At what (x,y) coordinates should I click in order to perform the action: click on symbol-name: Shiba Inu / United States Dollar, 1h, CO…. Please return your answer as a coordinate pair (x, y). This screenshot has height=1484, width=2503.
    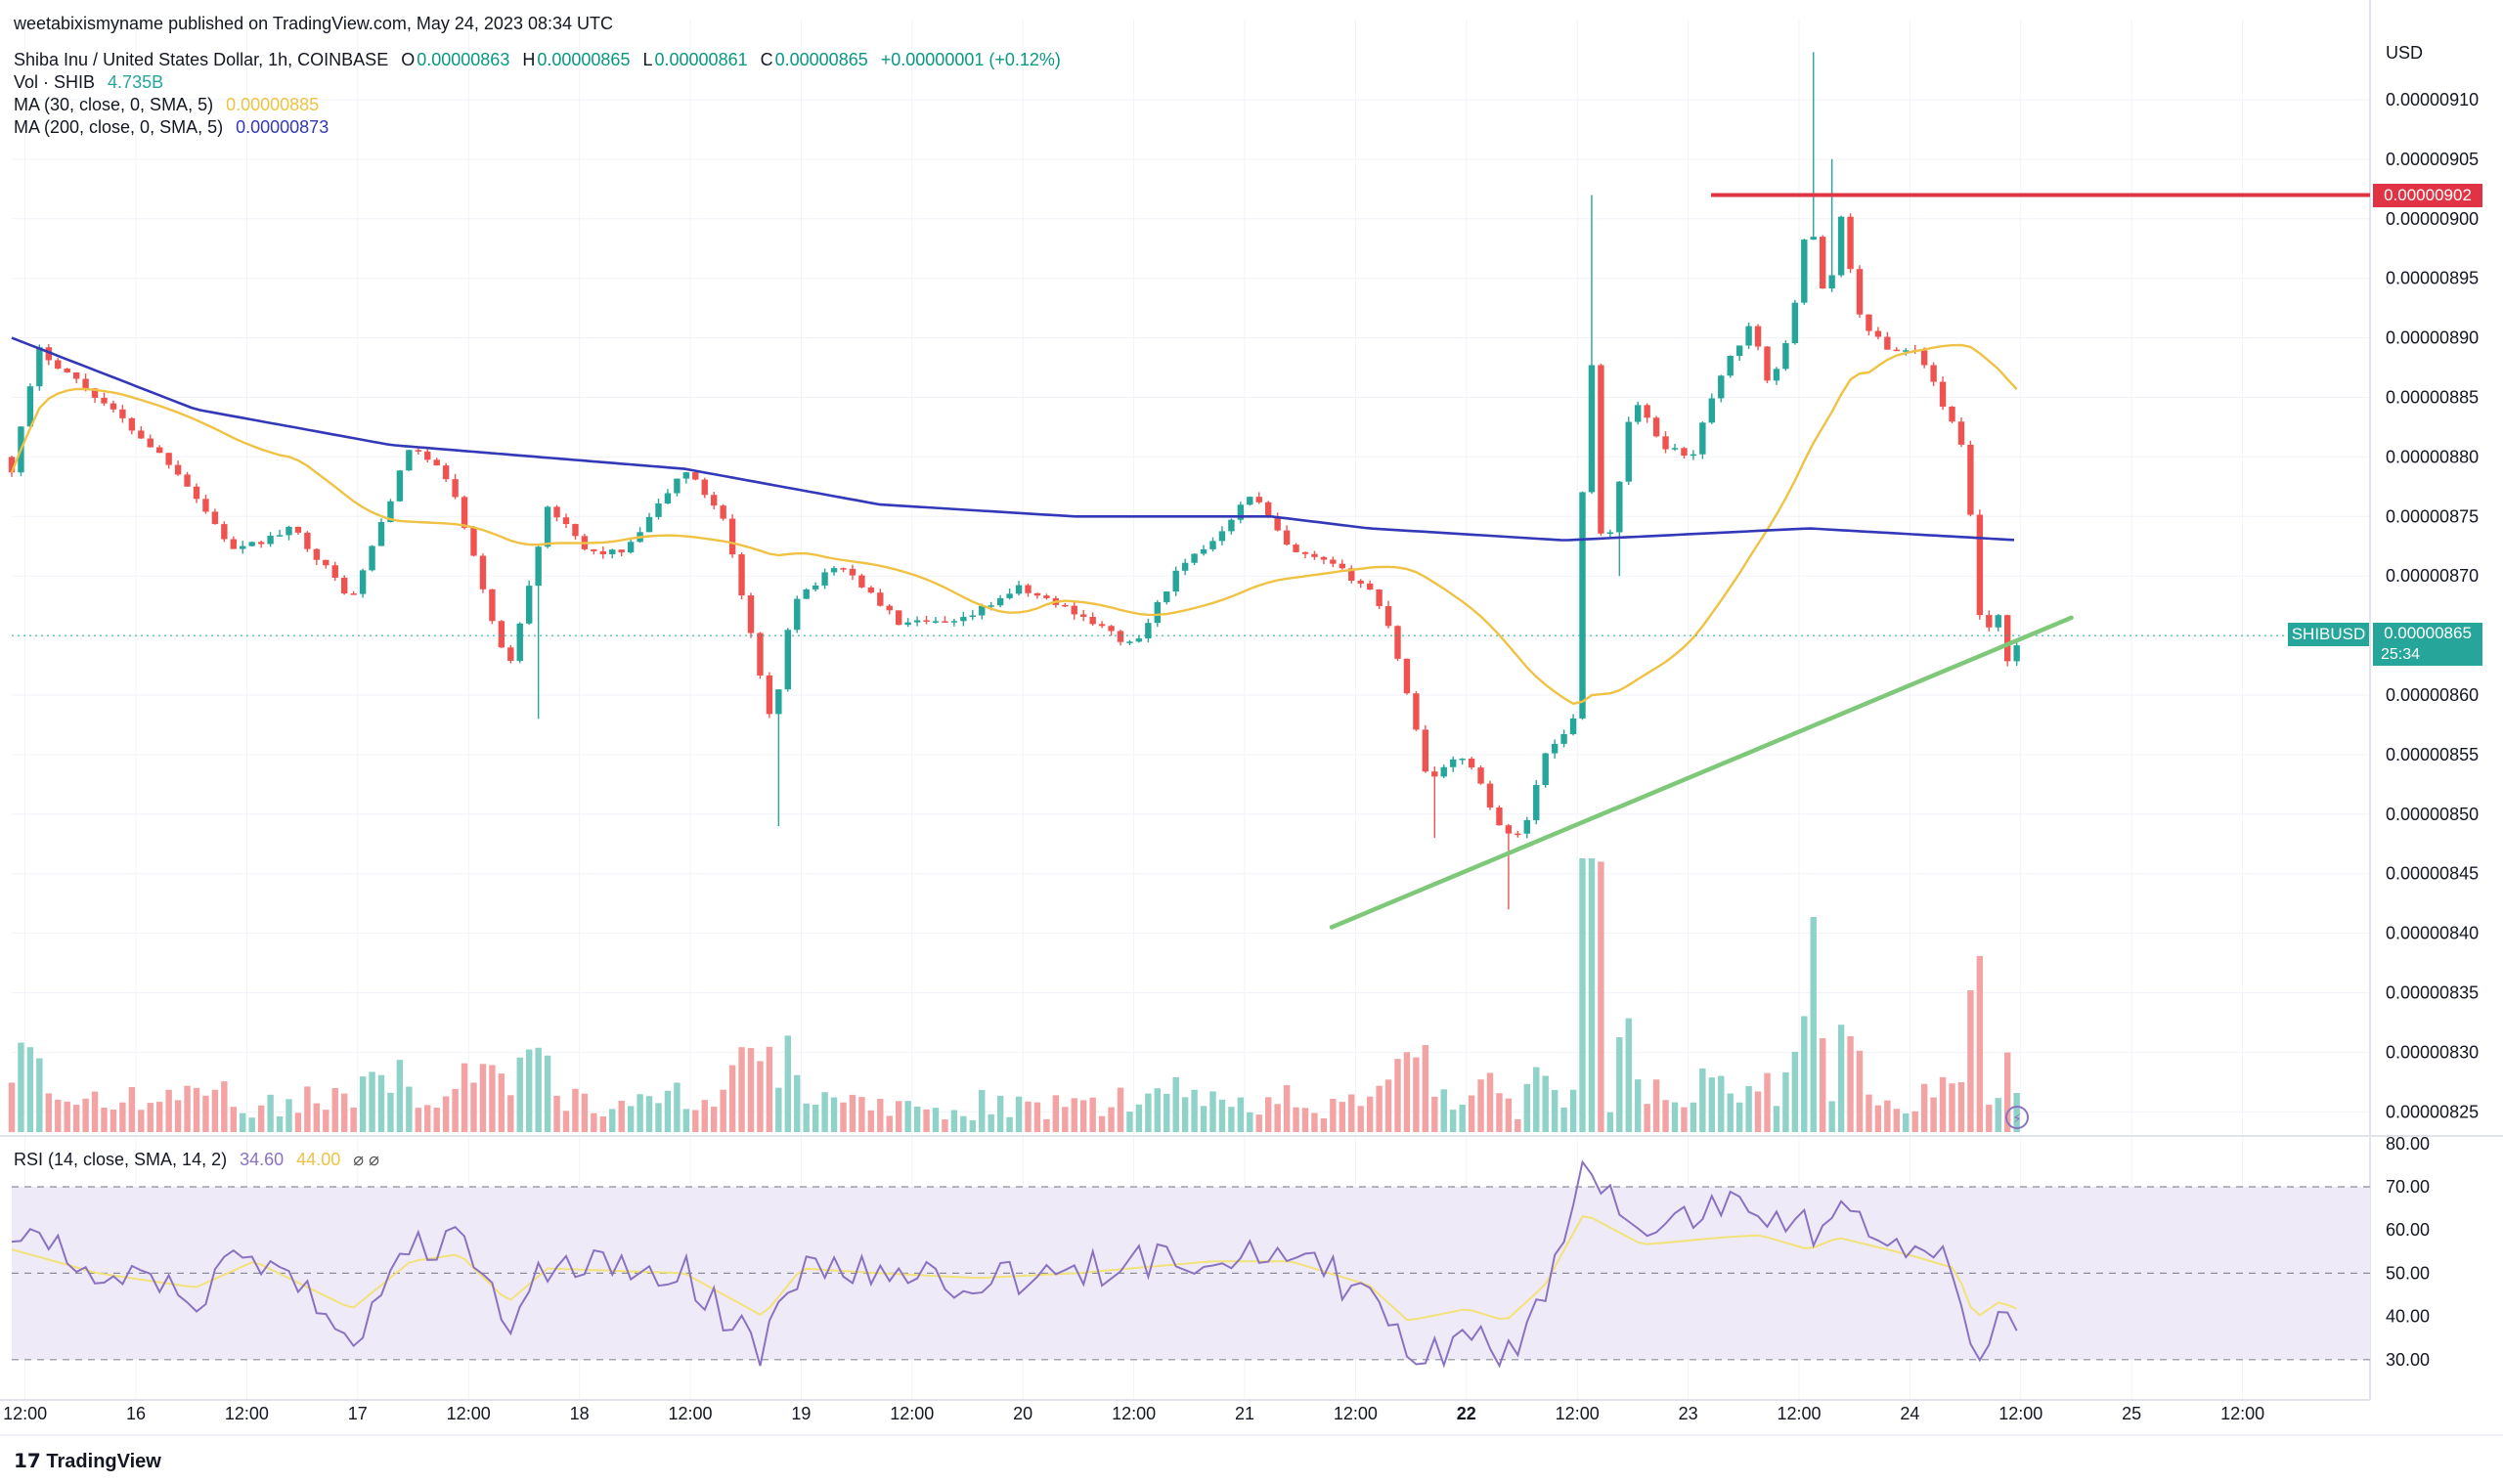
    Looking at the image, I should click on (201, 59).